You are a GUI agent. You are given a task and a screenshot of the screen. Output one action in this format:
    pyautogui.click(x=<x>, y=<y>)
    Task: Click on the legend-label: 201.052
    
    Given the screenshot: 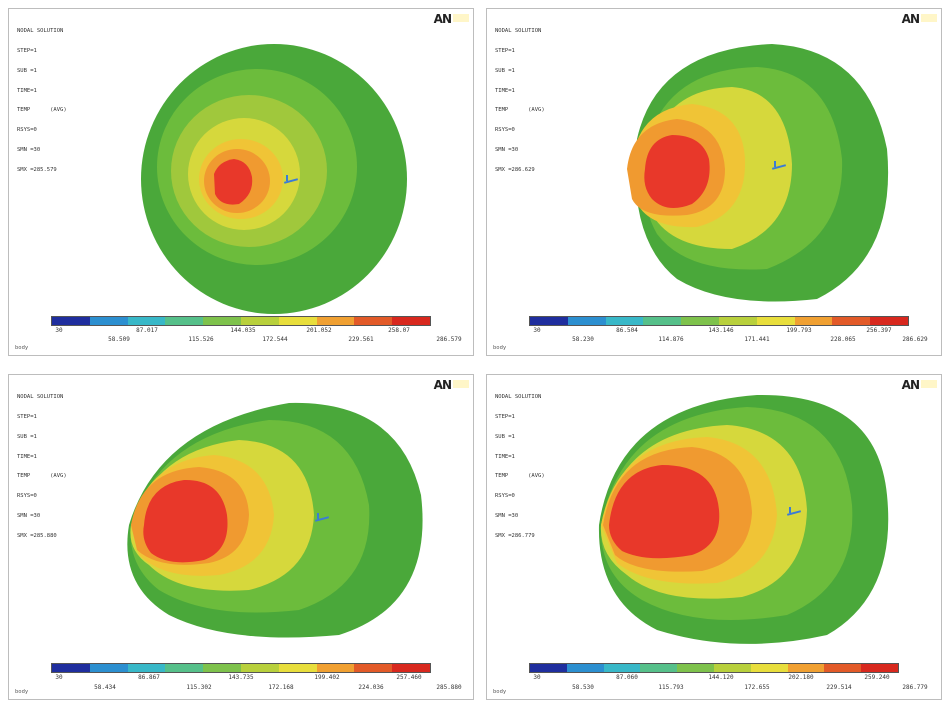 What is the action you would take?
    pyautogui.click(x=319, y=330)
    